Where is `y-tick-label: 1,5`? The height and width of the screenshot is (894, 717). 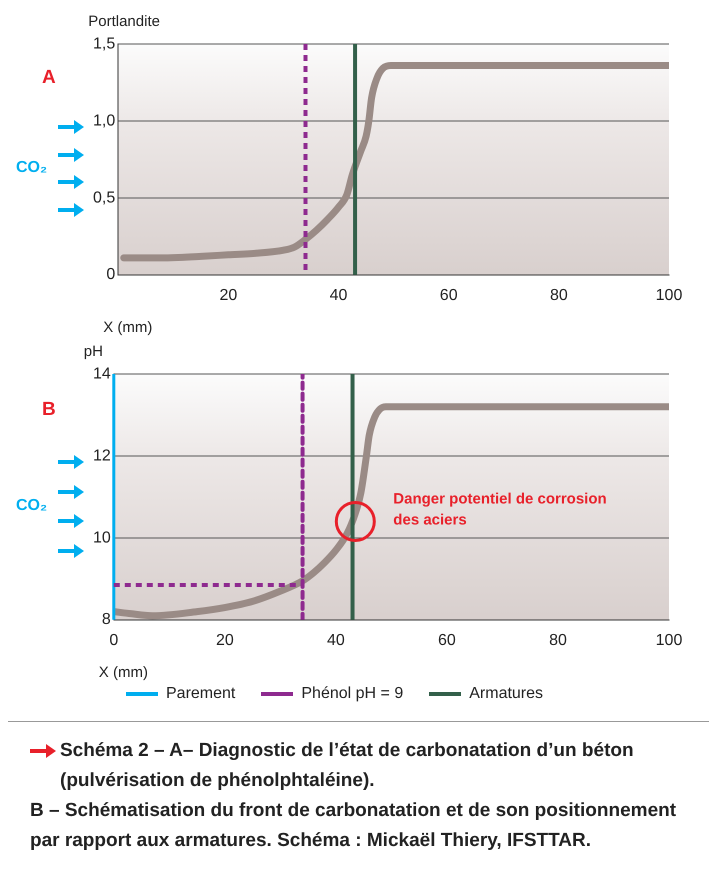 y-tick-label: 1,5 is located at coordinates (104, 43).